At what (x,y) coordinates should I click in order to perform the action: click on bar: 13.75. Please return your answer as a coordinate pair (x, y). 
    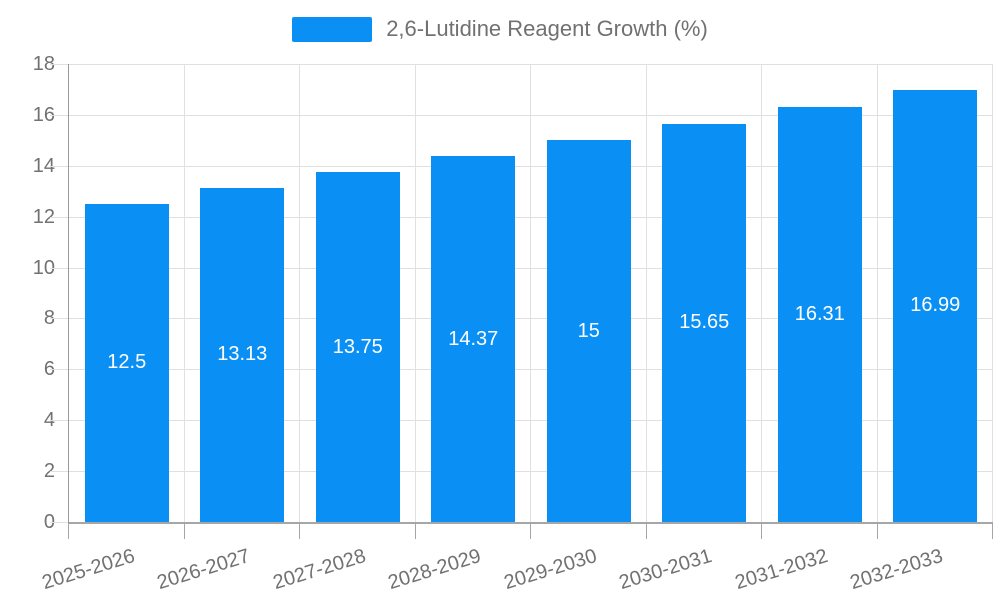
    Looking at the image, I should click on (357, 347).